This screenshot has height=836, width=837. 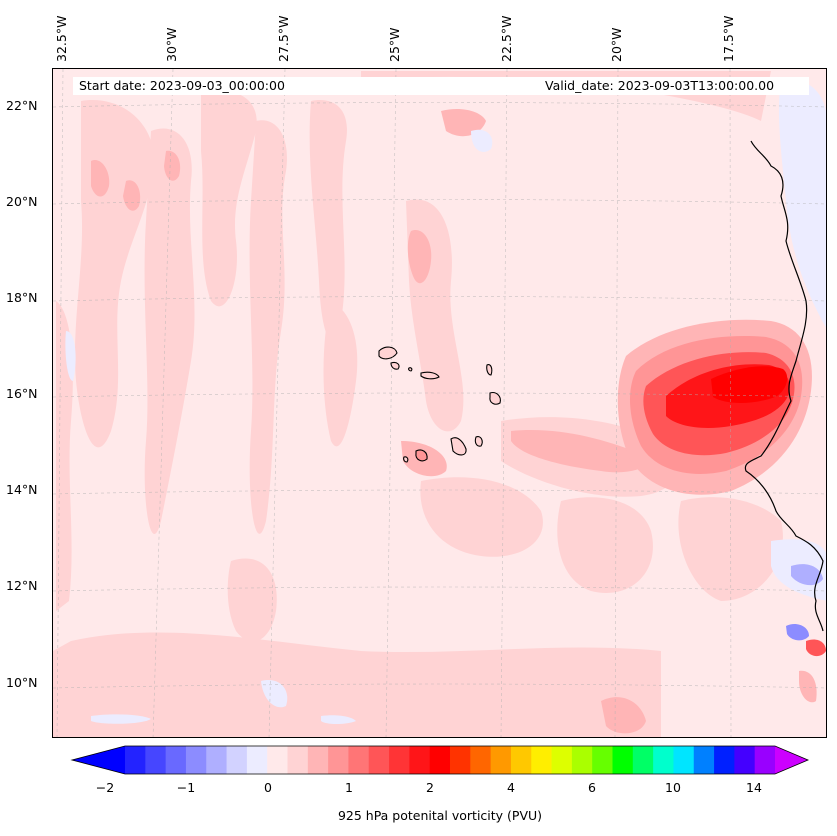 What do you see at coordinates (511, 787) in the screenshot?
I see `colorbar-tick-4: 4` at bounding box center [511, 787].